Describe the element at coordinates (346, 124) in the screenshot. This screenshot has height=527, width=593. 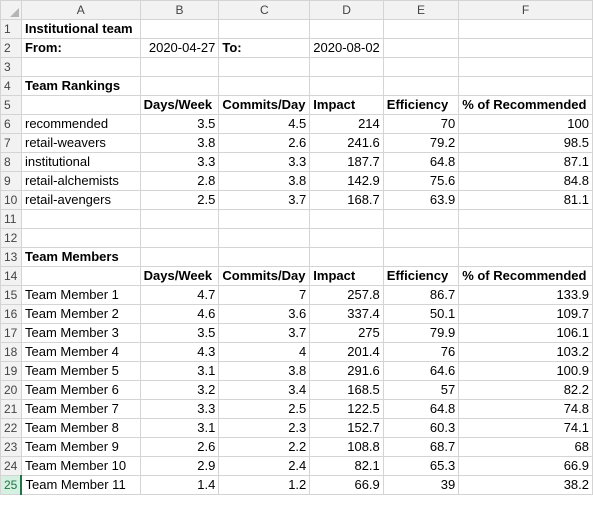
I see `cell-d6: 214` at that location.